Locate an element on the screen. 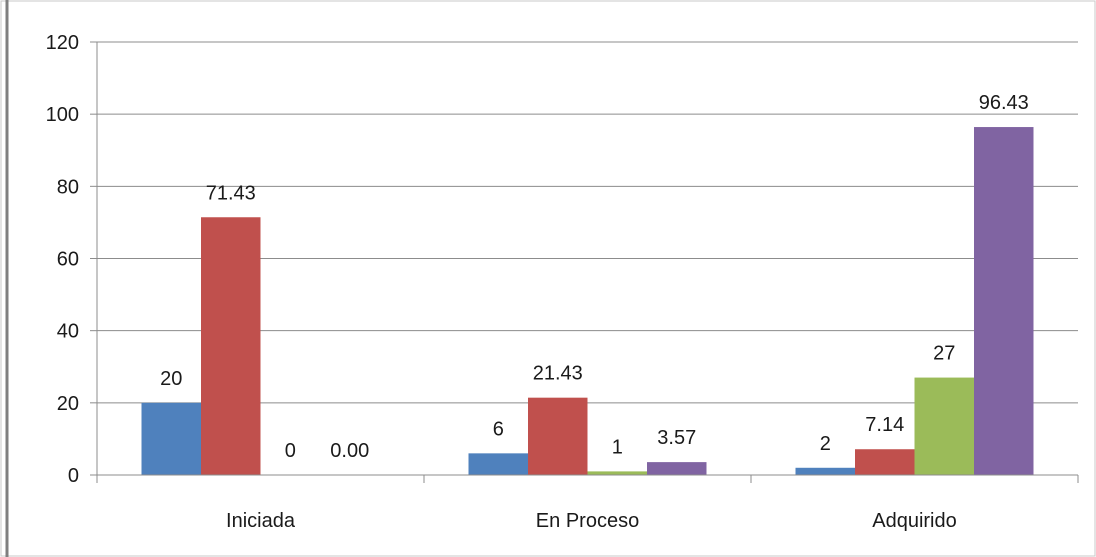 This screenshot has width=1096, height=557. y-tick-label: 60 is located at coordinates (68, 260).